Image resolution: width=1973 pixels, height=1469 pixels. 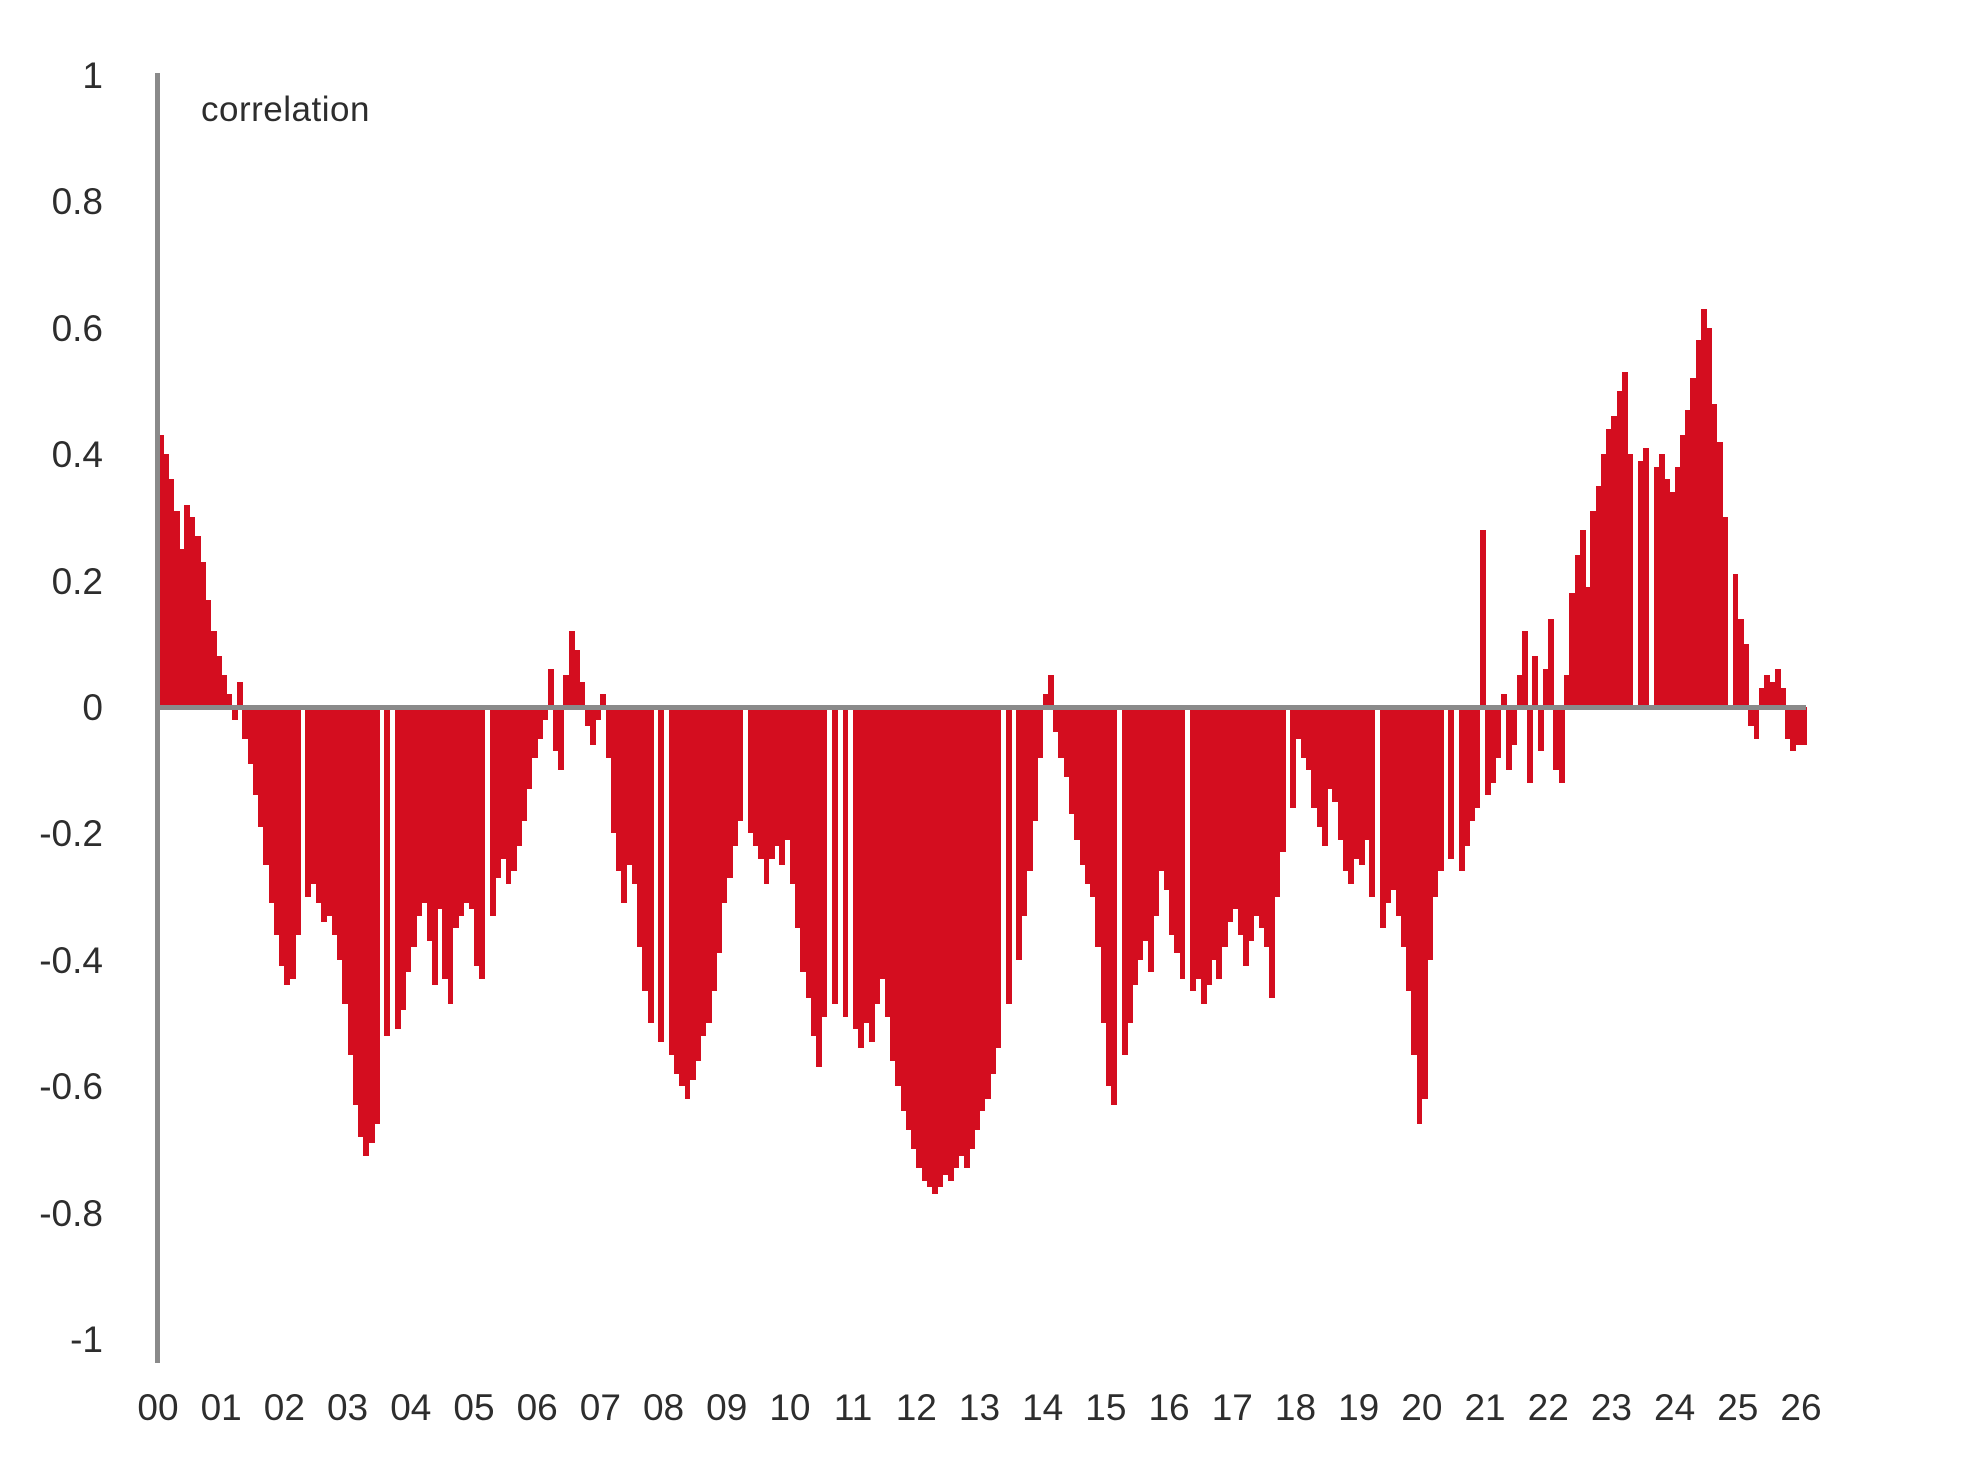 I want to click on zero-baseline, so click(x=980, y=707).